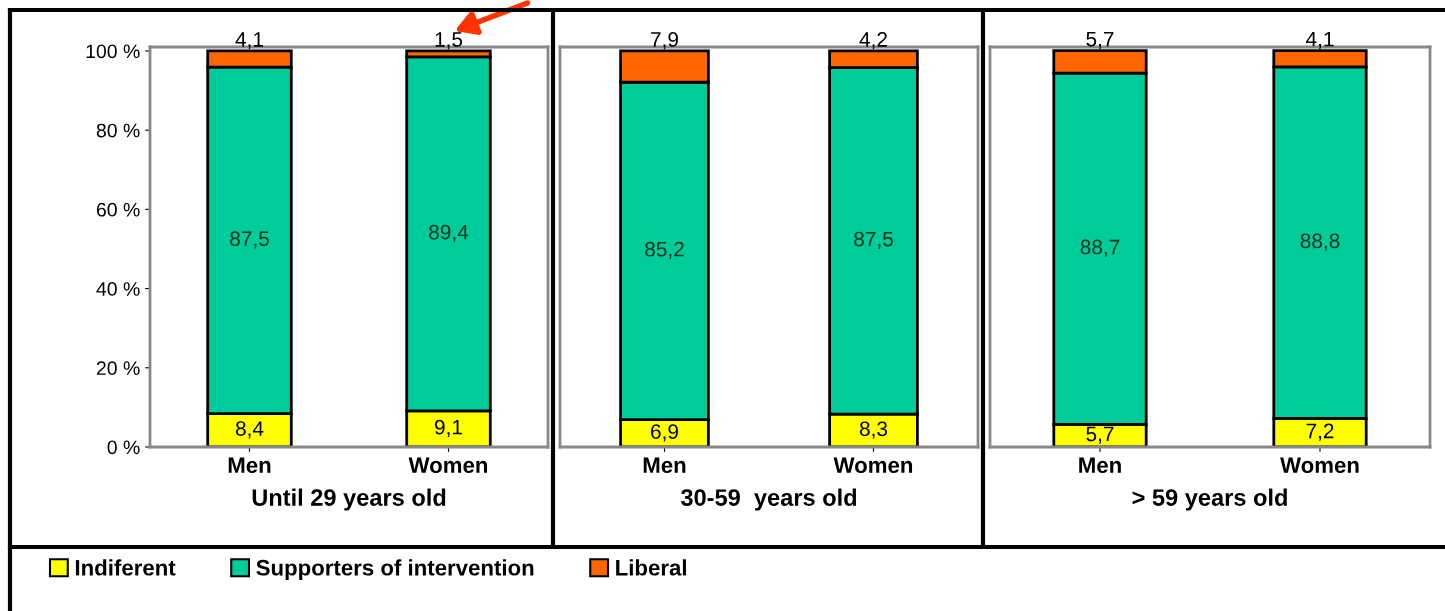  I want to click on data-label: 6,9, so click(664, 433).